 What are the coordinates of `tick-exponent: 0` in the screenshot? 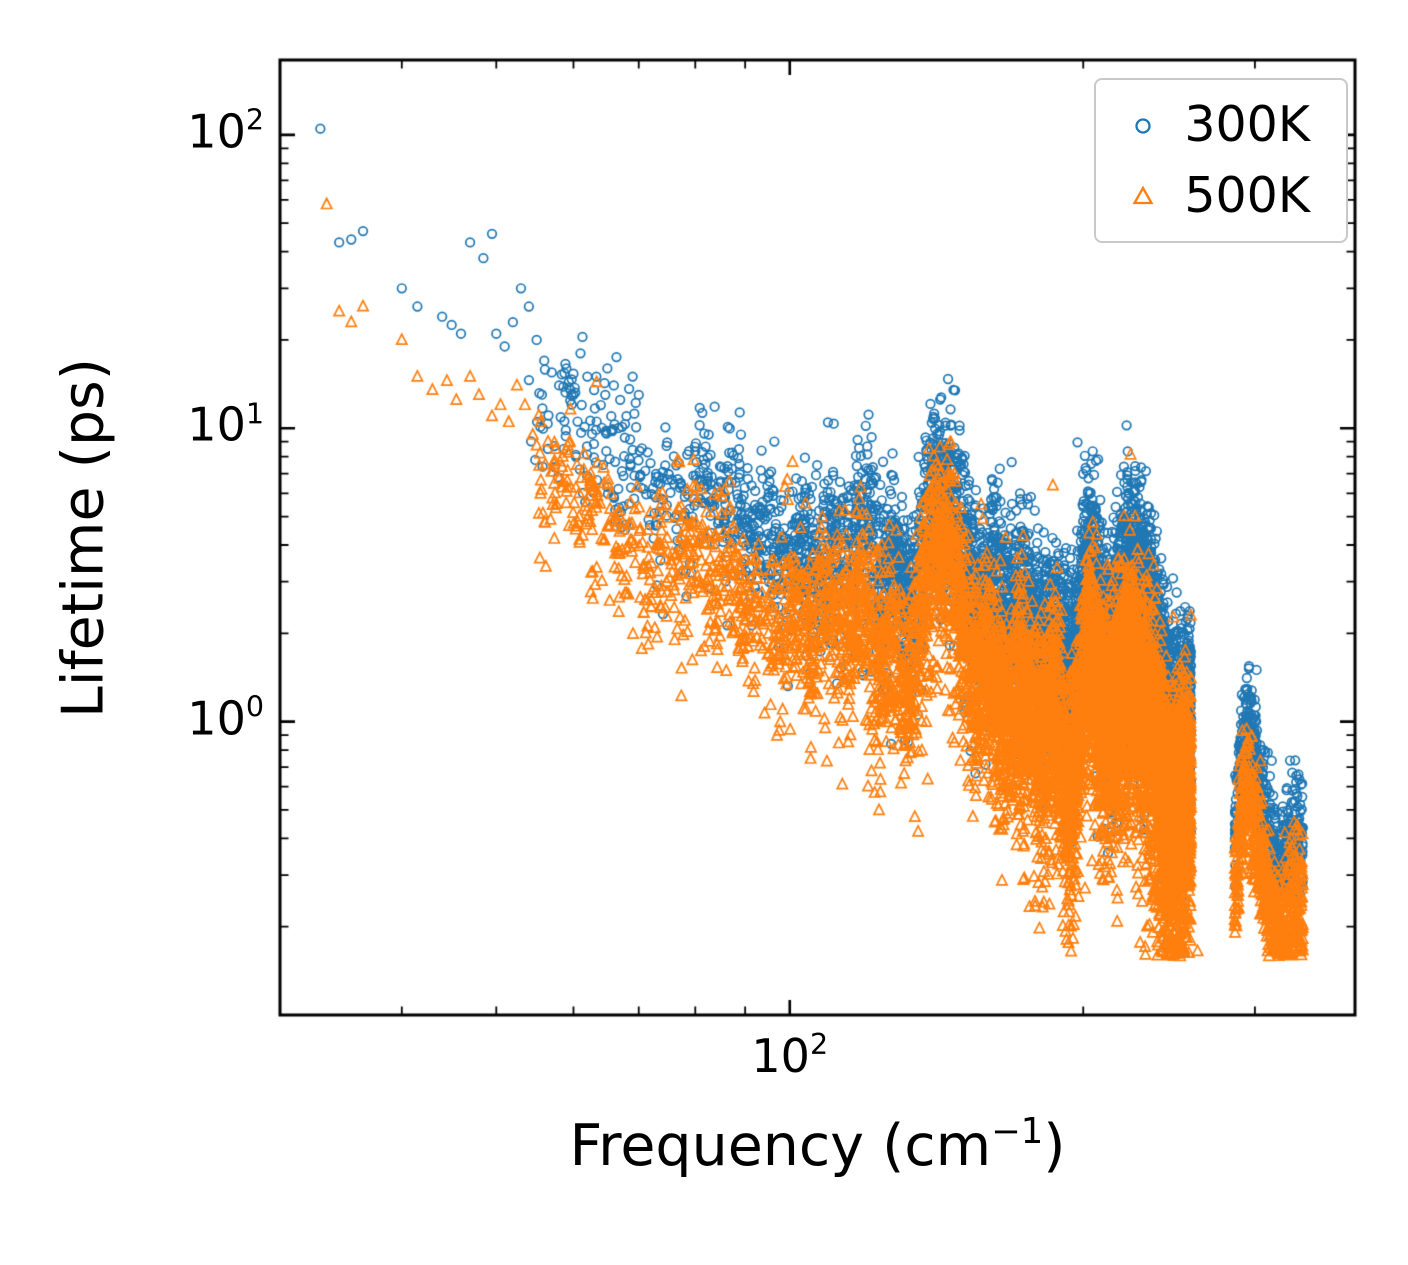 It's located at (254, 707).